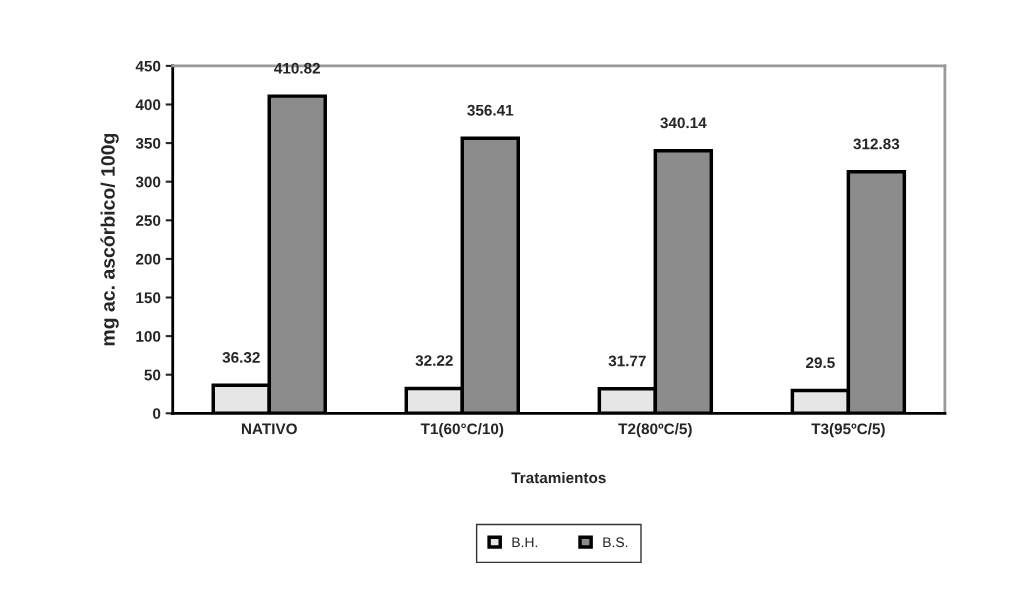 This screenshot has width=1016, height=599. What do you see at coordinates (269, 429) in the screenshot?
I see `x-tick-label: NATIVO` at bounding box center [269, 429].